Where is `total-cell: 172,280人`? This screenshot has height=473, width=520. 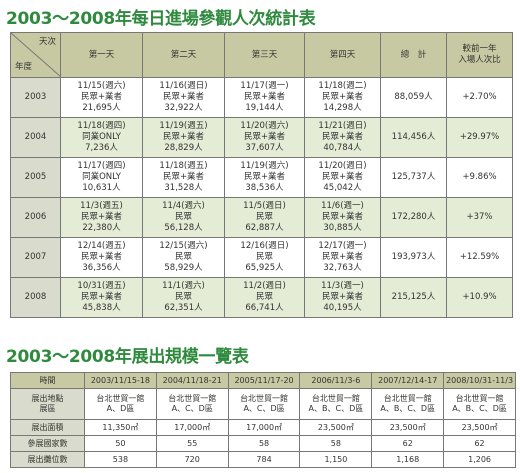 total-cell: 172,280人 is located at coordinates (413, 217).